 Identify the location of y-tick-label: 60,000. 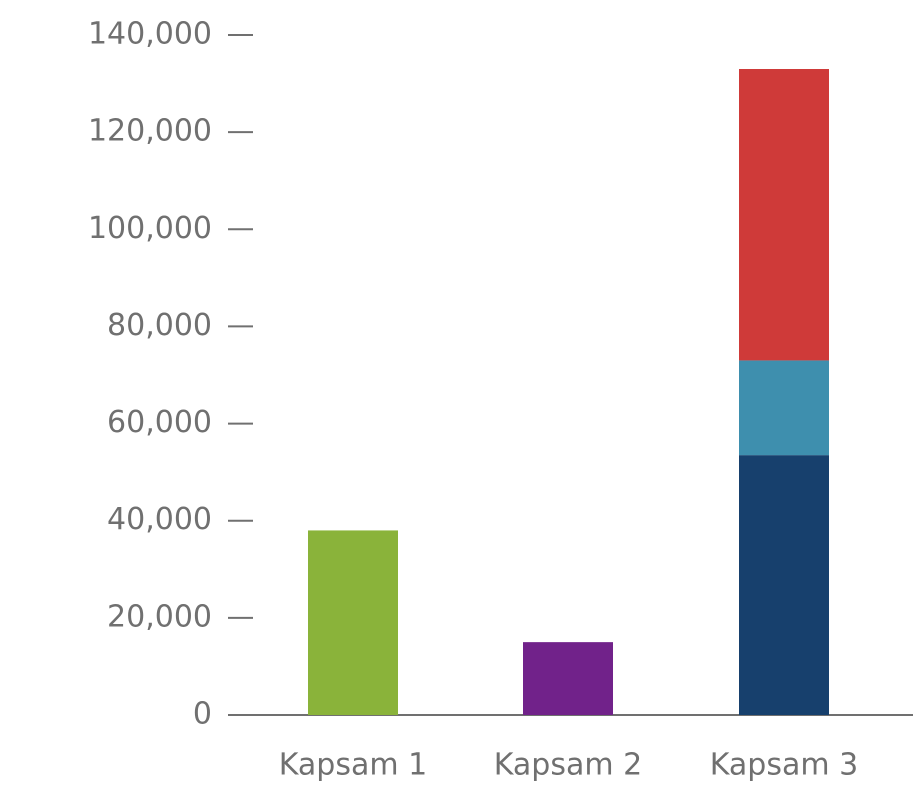
(159, 422).